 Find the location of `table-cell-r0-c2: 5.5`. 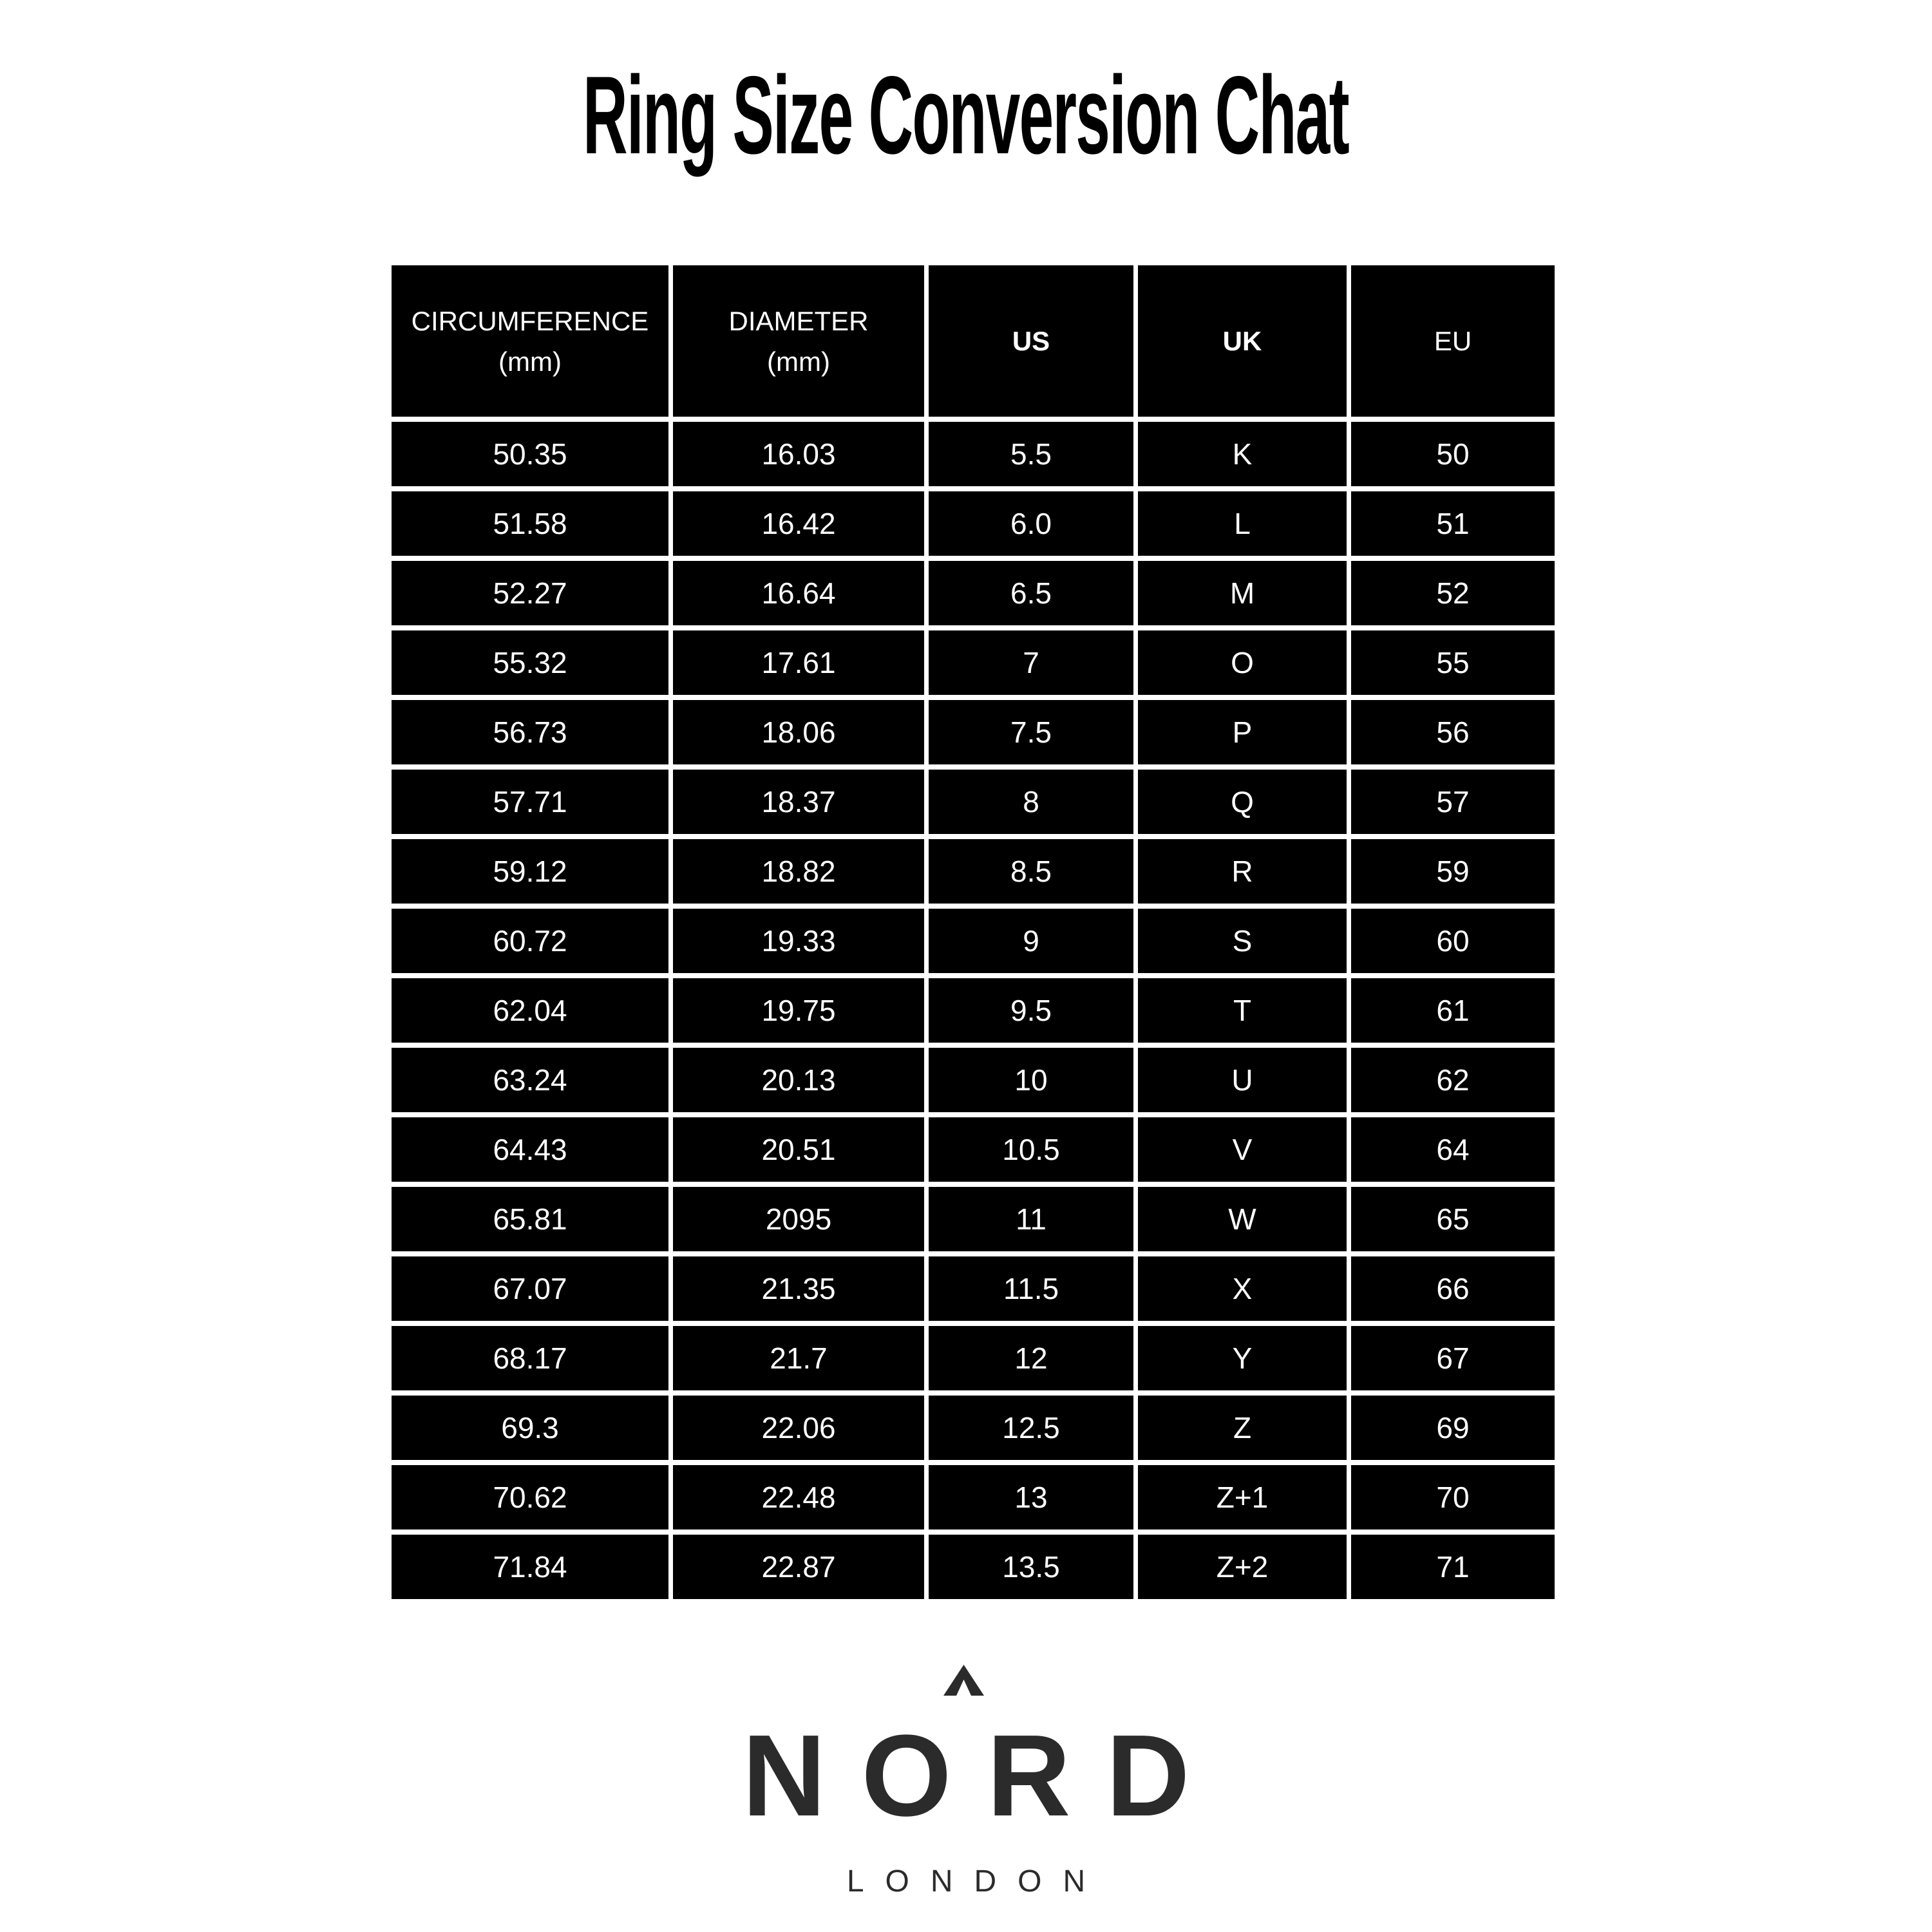

table-cell-r0-c2: 5.5 is located at coordinates (1031, 454).